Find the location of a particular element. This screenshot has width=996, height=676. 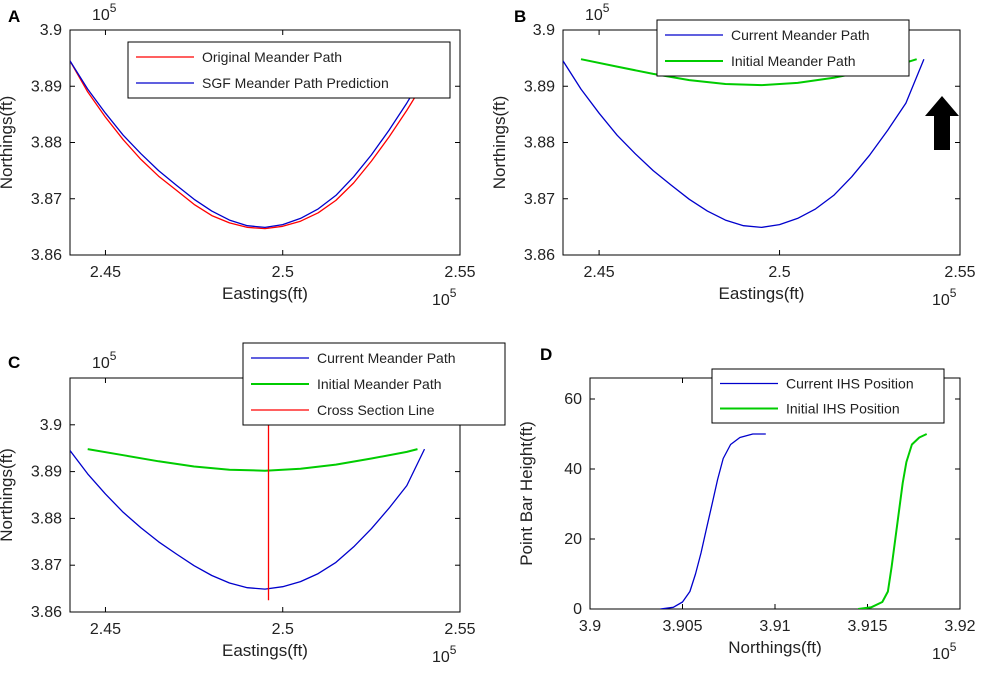

legend: Current IHS Position Initial IHS Position is located at coordinates (828, 396).